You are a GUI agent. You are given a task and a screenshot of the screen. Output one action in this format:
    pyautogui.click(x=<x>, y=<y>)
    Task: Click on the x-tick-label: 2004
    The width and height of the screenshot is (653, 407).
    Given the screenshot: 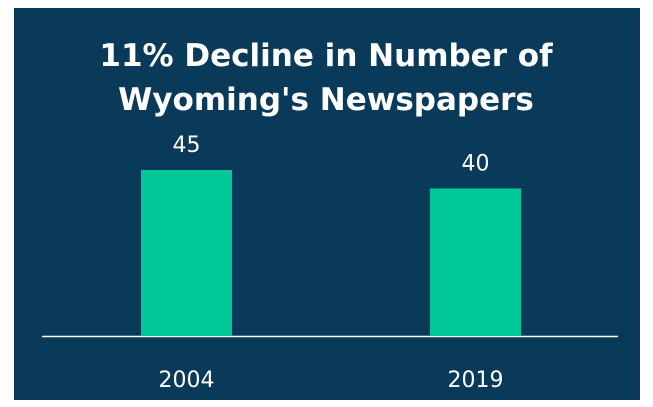 What is the action you would take?
    pyautogui.click(x=187, y=380)
    